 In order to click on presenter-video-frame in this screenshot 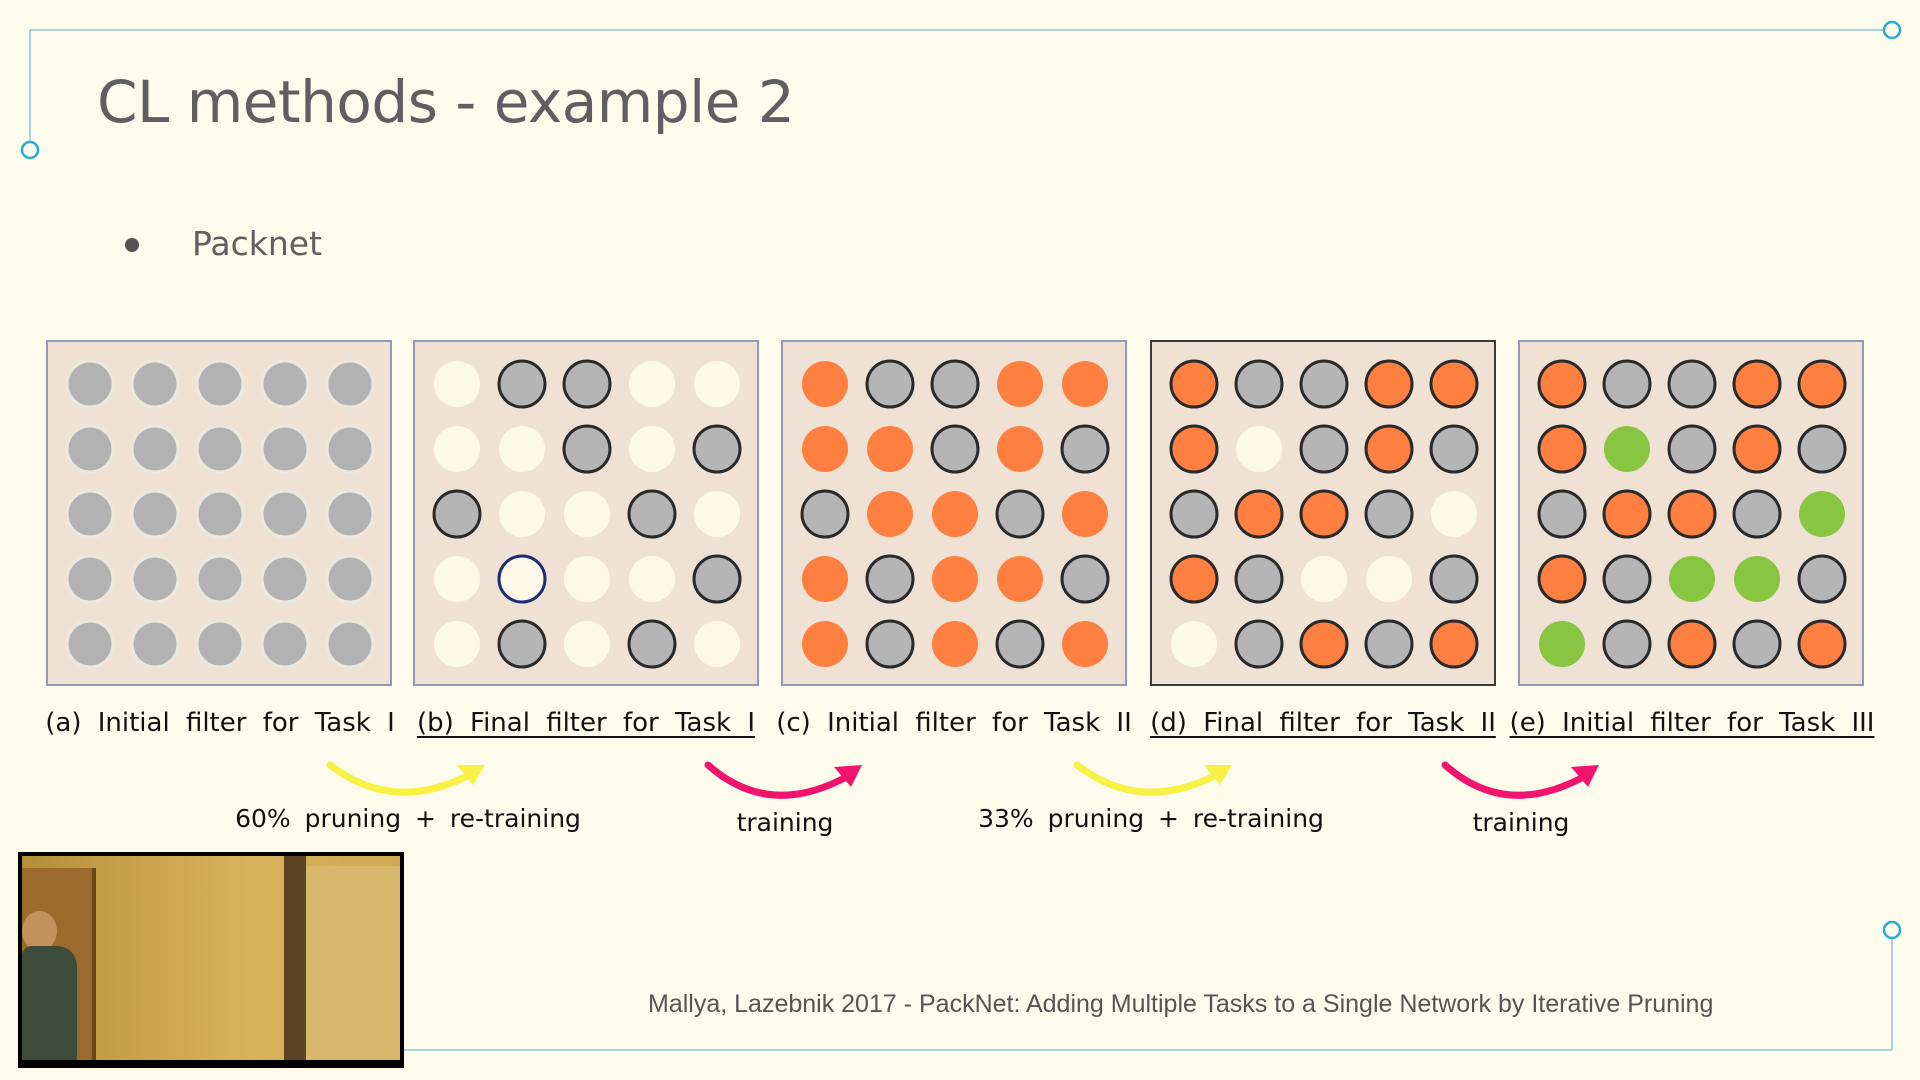, I will do `click(211, 958)`.